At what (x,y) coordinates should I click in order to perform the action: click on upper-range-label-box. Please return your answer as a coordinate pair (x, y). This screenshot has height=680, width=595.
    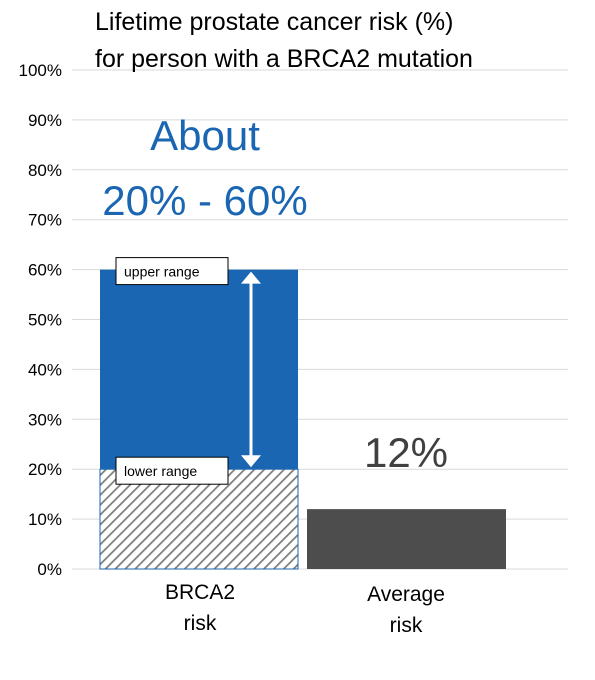
    Looking at the image, I should click on (172, 271).